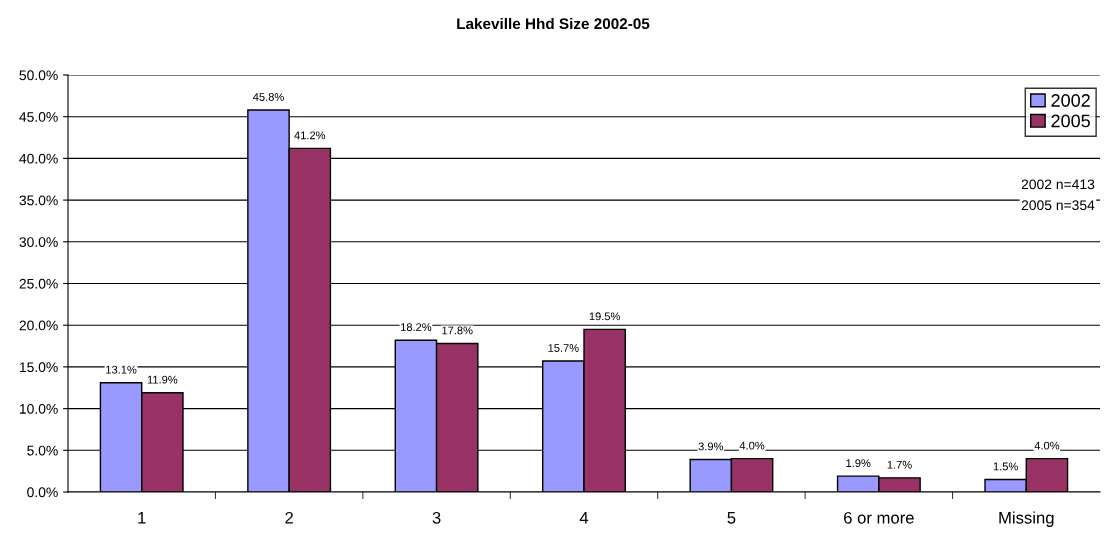 This screenshot has width=1106, height=539. I want to click on y-tick-label: 15.0%, so click(38, 367).